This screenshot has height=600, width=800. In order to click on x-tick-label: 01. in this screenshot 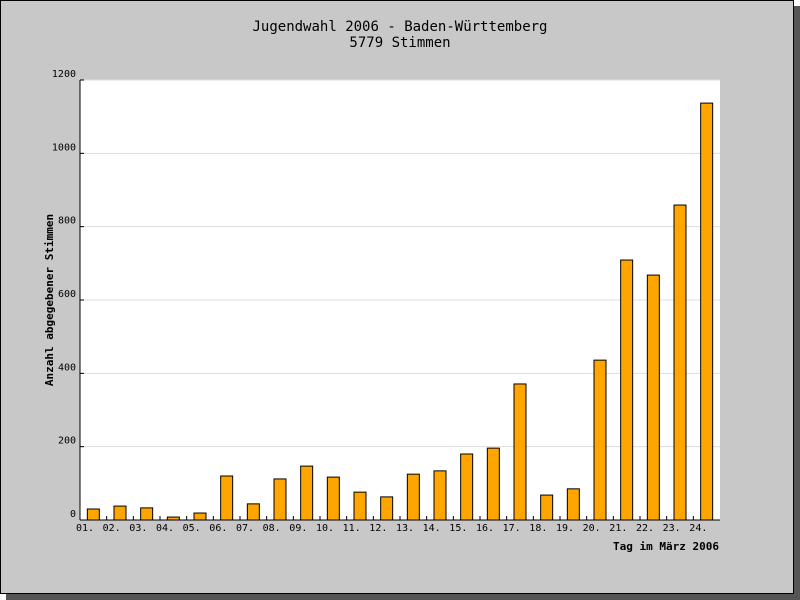, I will do `click(85, 528)`.